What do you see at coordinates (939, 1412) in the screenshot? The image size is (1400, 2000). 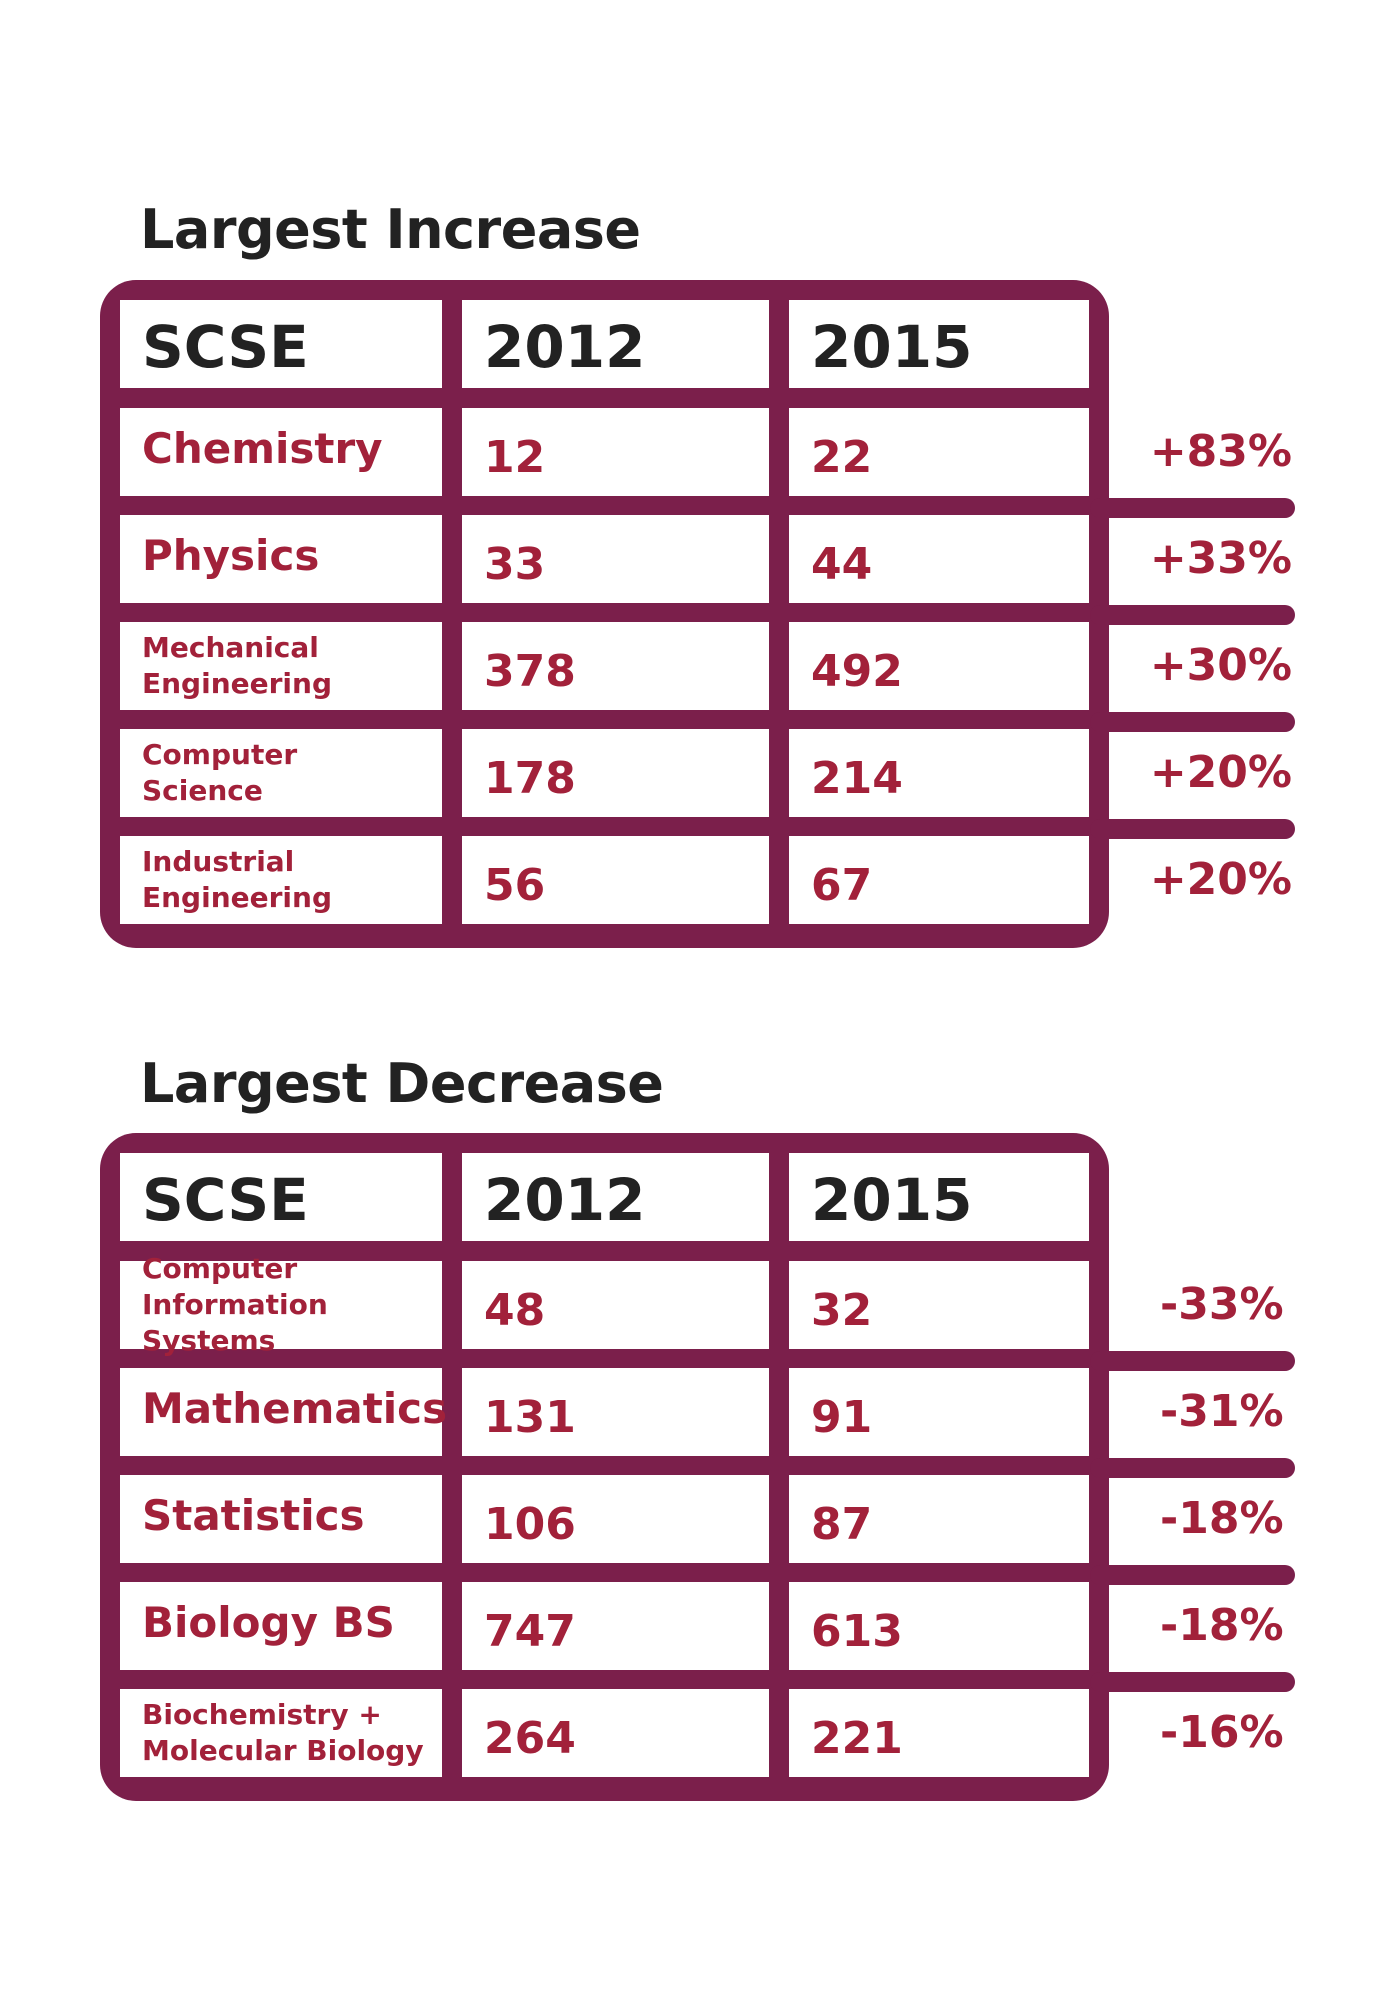 I see `value-2015: 91` at bounding box center [939, 1412].